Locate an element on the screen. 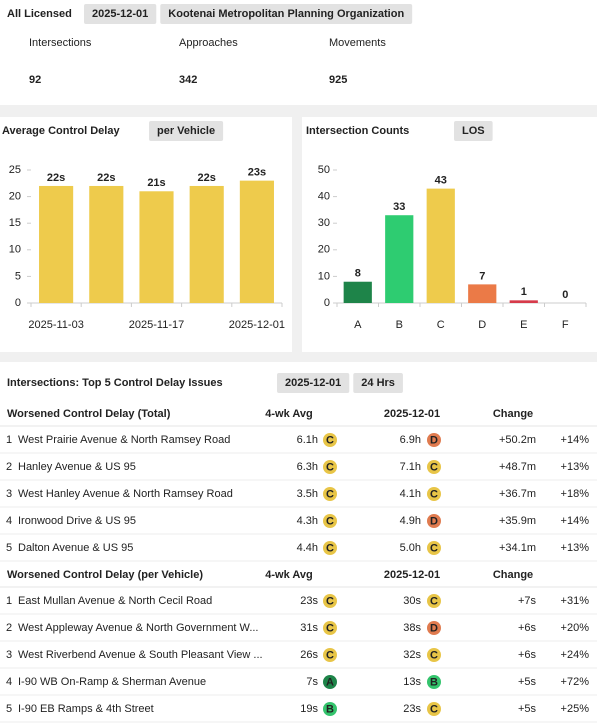 This screenshot has width=597, height=725. change-percent: +72% is located at coordinates (575, 682).